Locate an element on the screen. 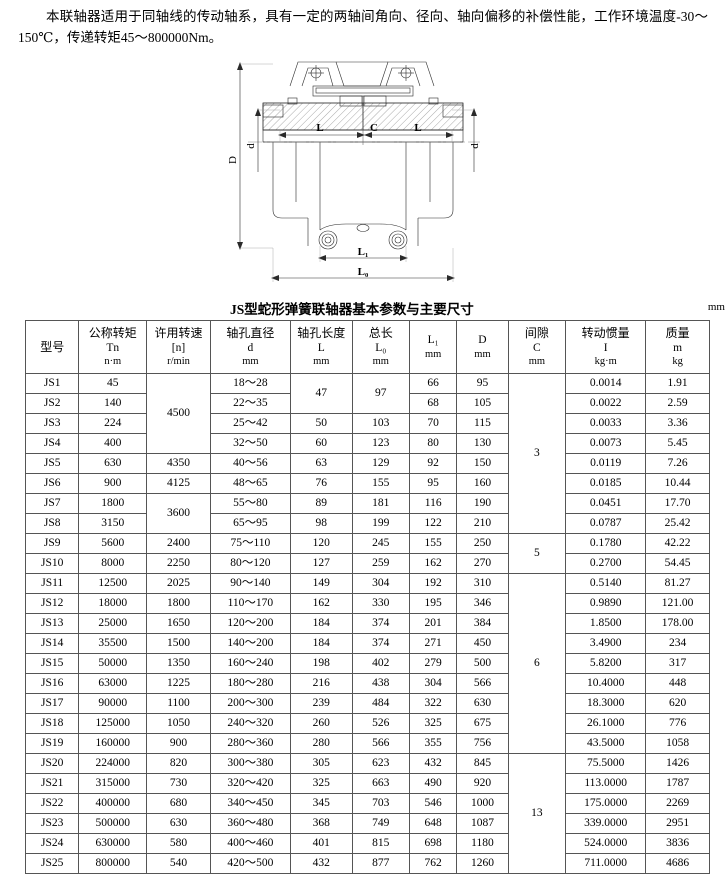  cell-gap: 3 is located at coordinates (537, 453).